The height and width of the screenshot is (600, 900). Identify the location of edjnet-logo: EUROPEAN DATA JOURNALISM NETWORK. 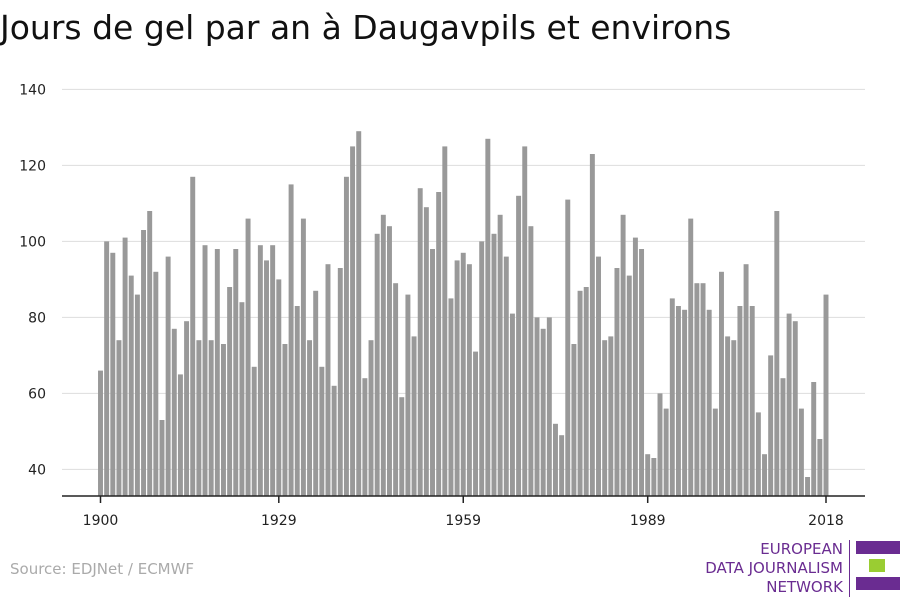
(800, 568).